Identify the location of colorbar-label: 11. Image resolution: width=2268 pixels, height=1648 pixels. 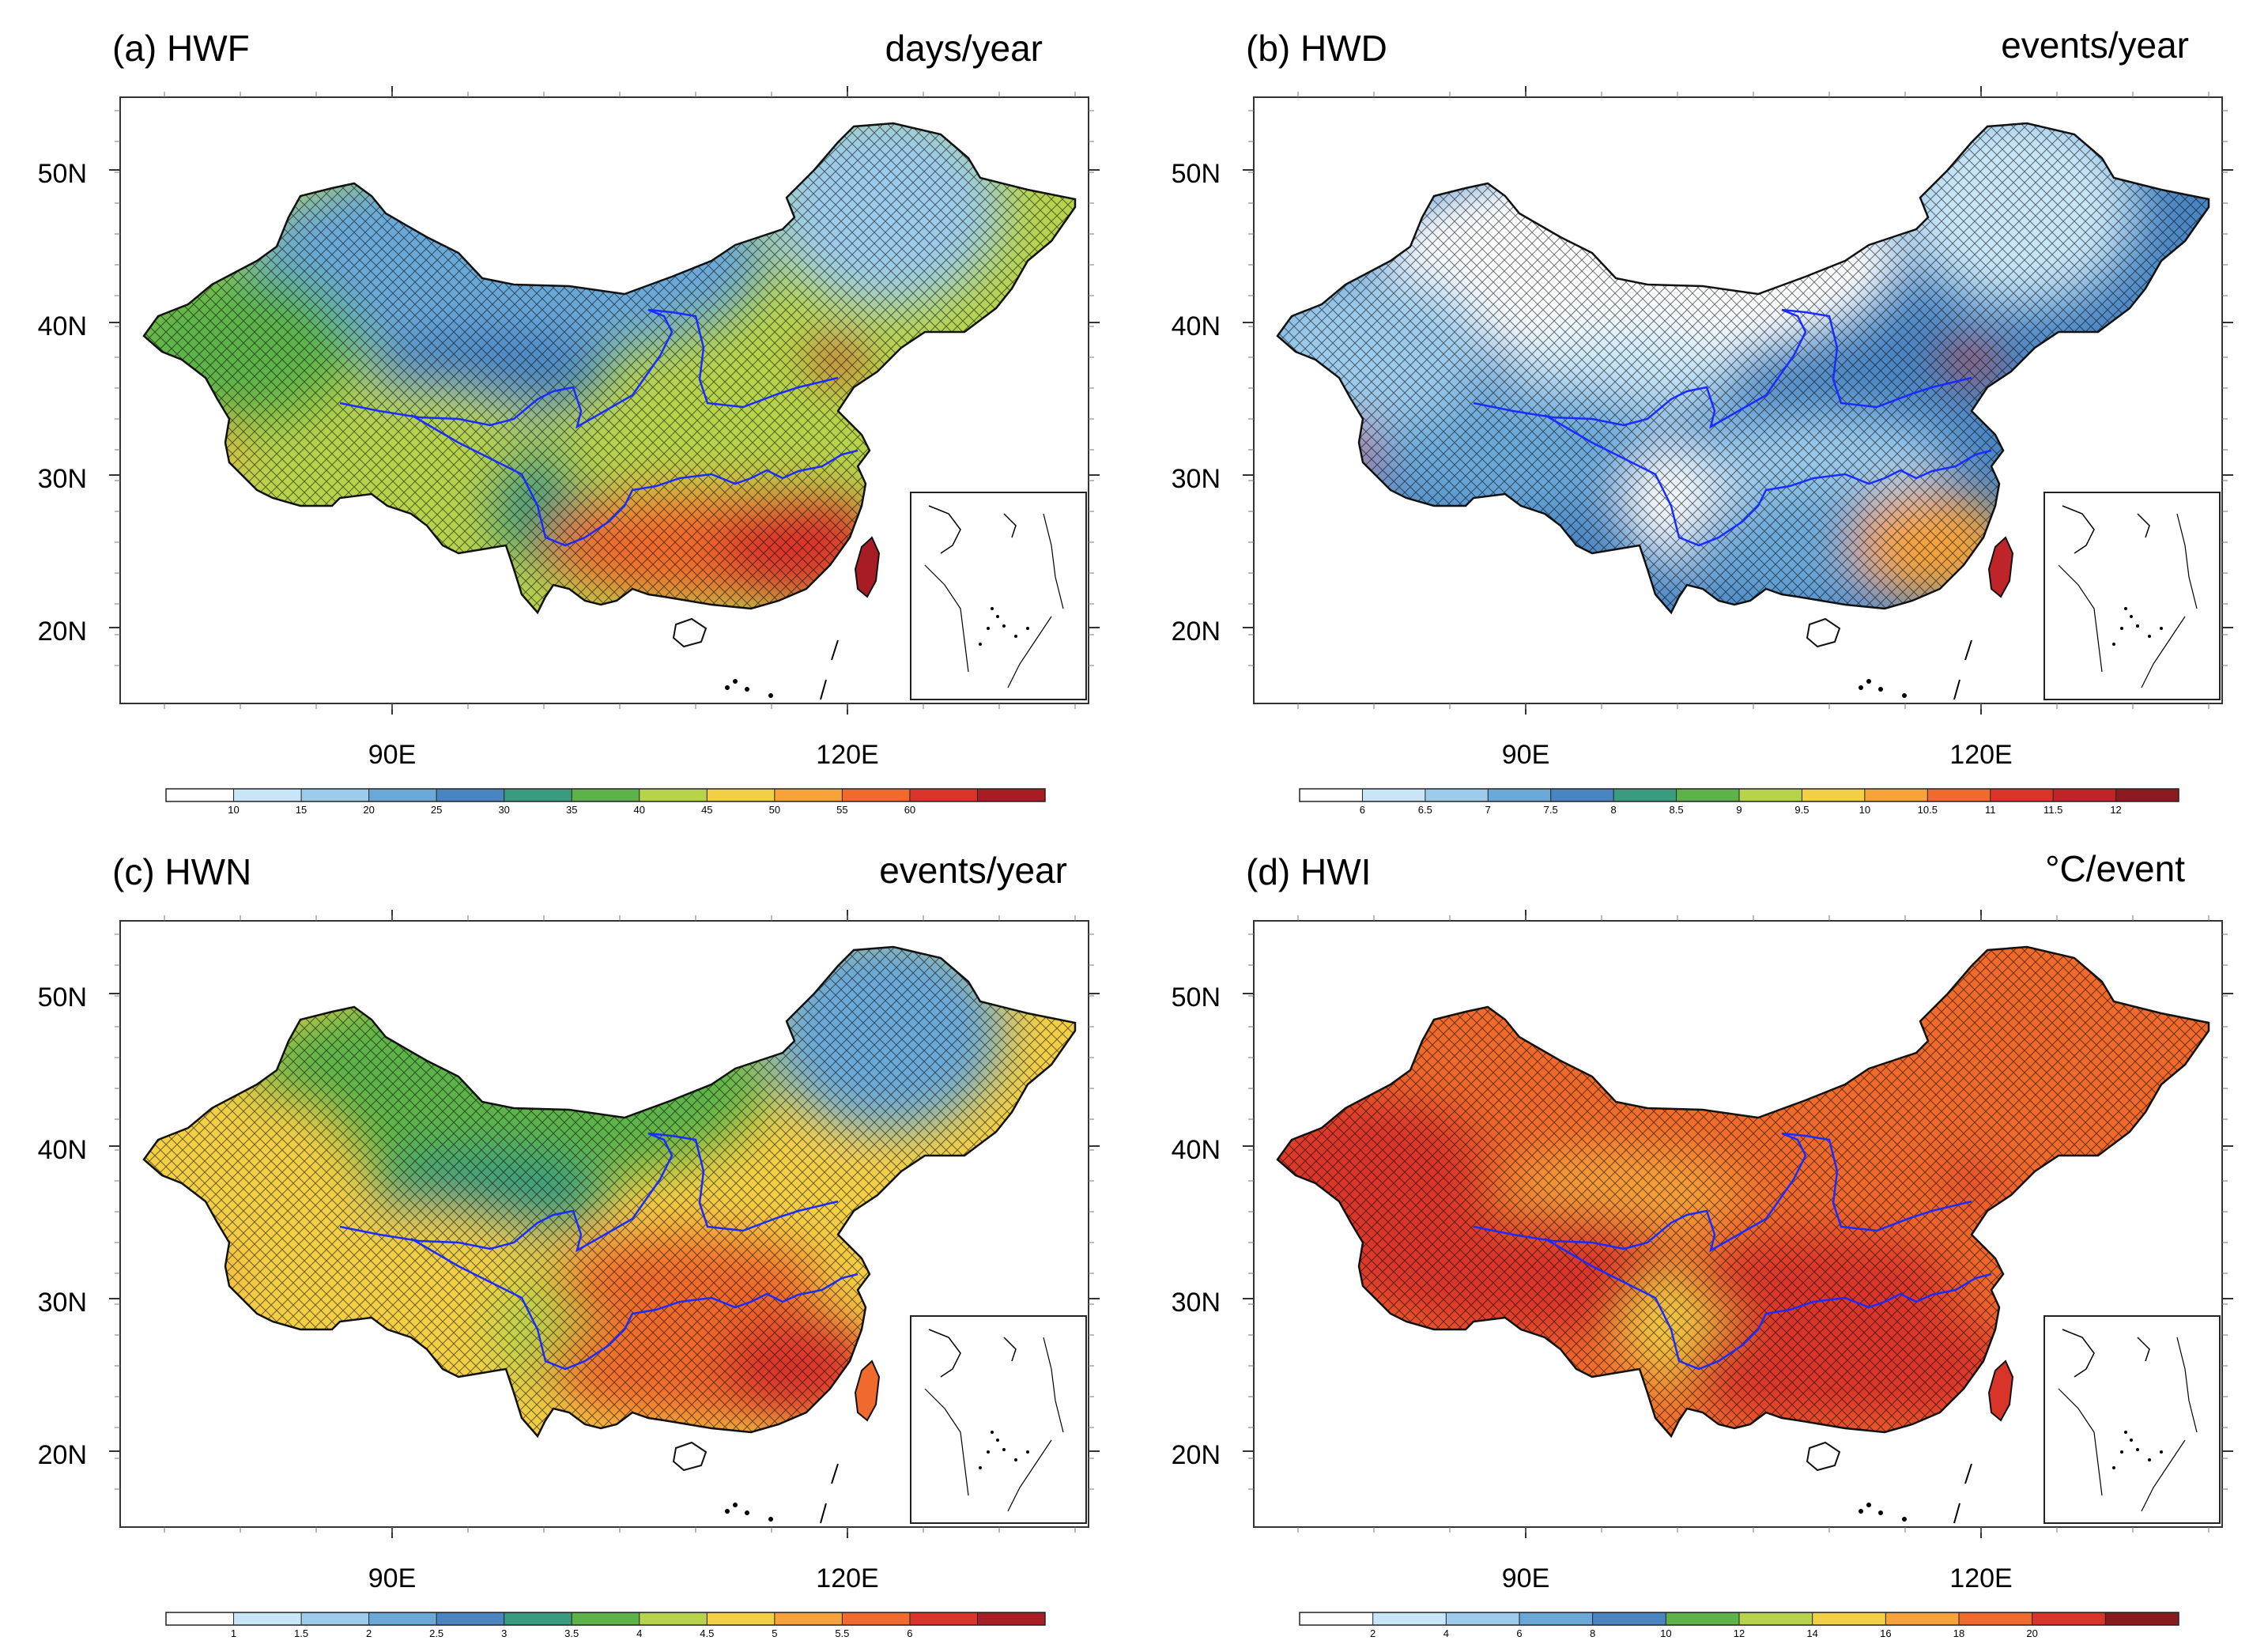
(1990, 810).